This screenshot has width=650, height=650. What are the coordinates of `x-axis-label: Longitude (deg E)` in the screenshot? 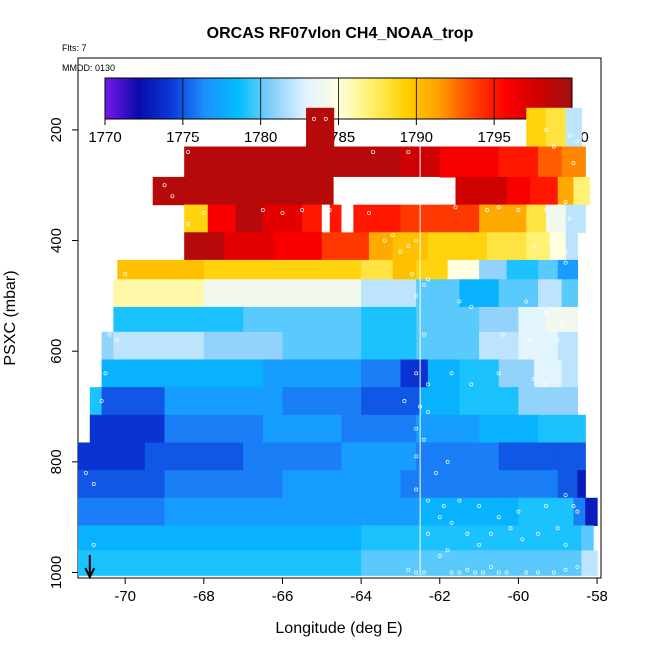 It's located at (338, 628).